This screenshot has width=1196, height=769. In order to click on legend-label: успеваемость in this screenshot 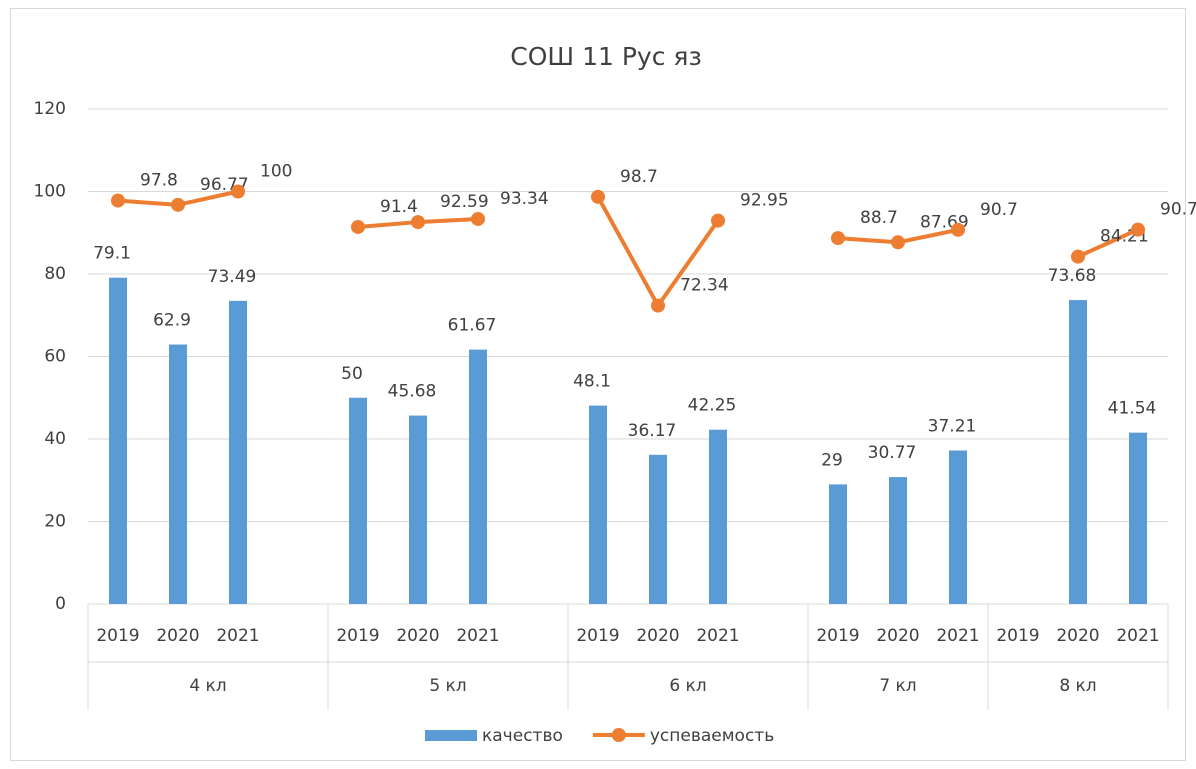, I will do `click(712, 736)`.